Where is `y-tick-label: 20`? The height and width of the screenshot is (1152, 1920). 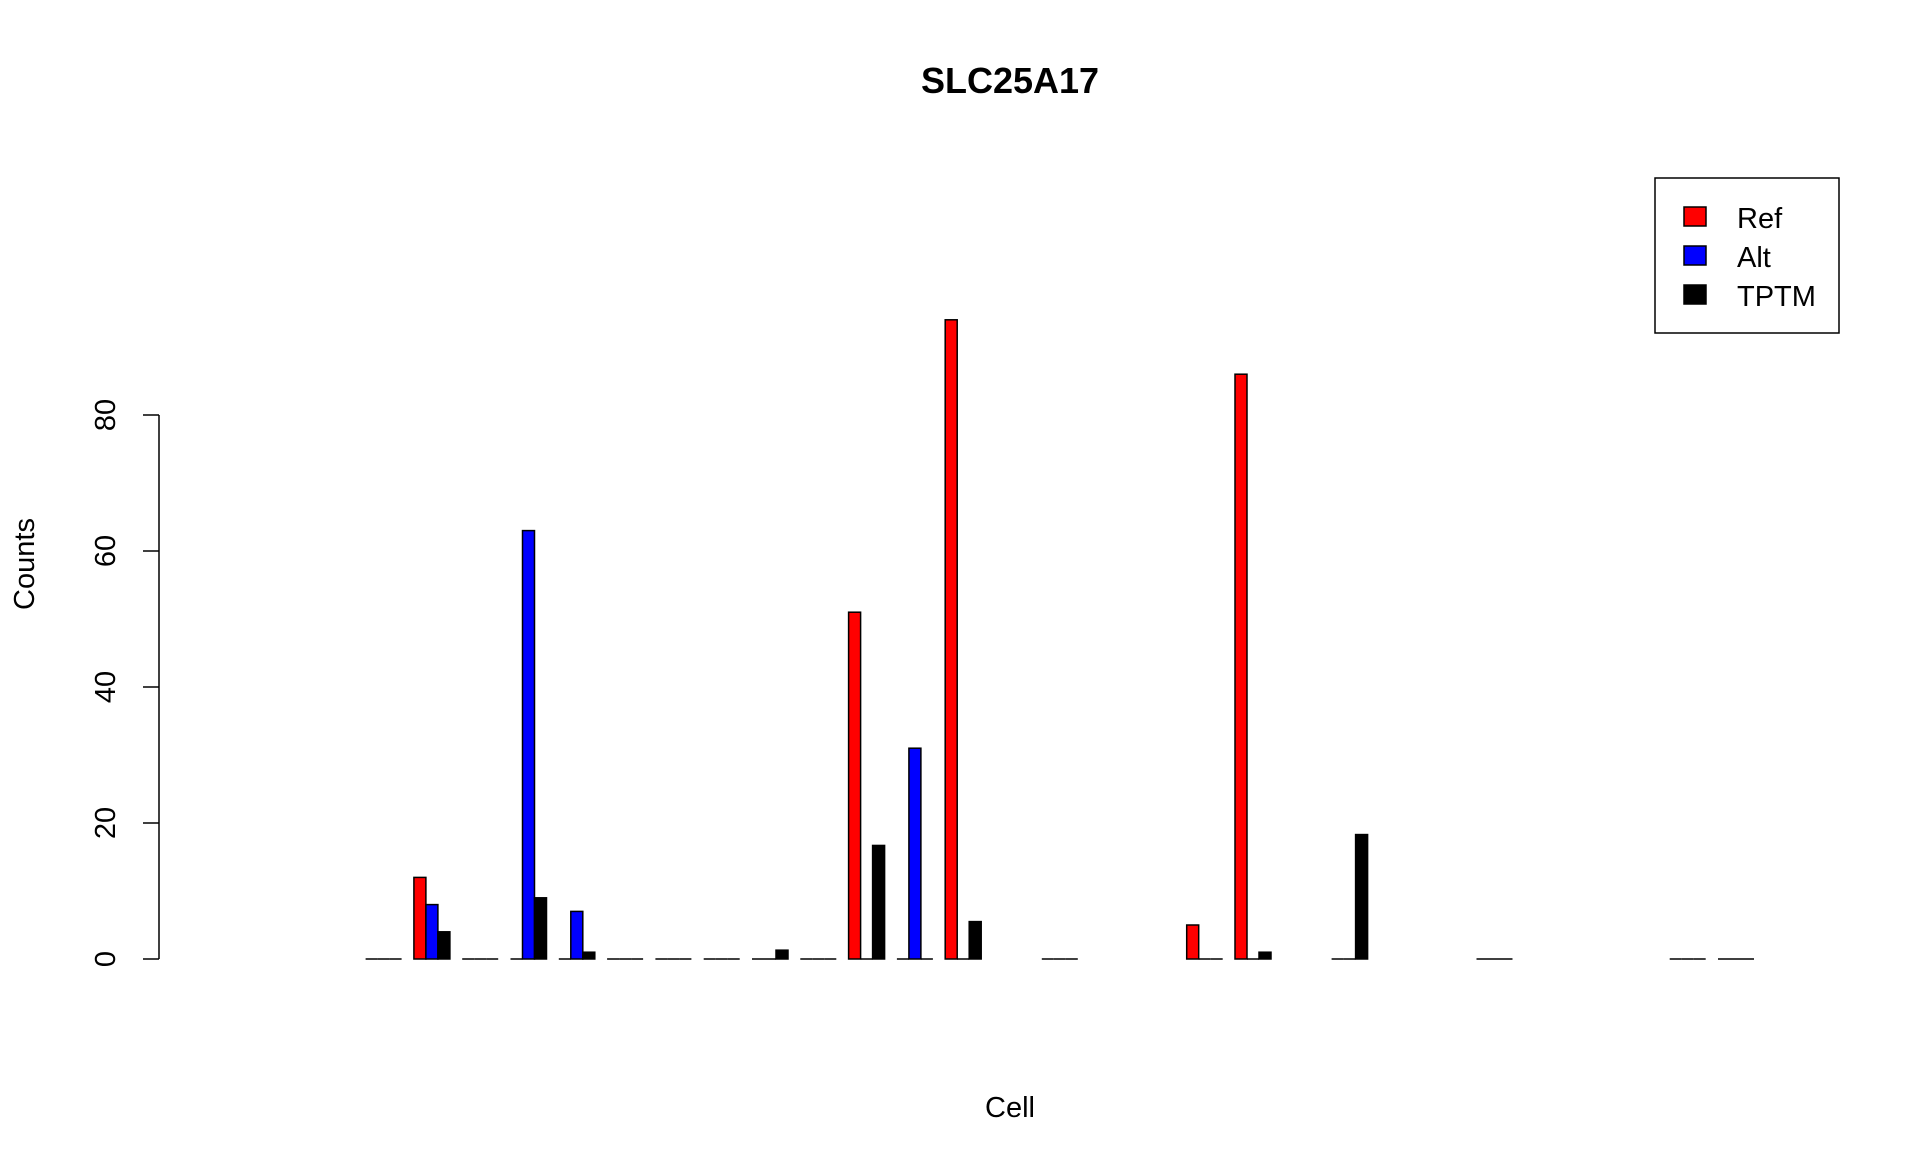
y-tick-label: 20 is located at coordinates (106, 823).